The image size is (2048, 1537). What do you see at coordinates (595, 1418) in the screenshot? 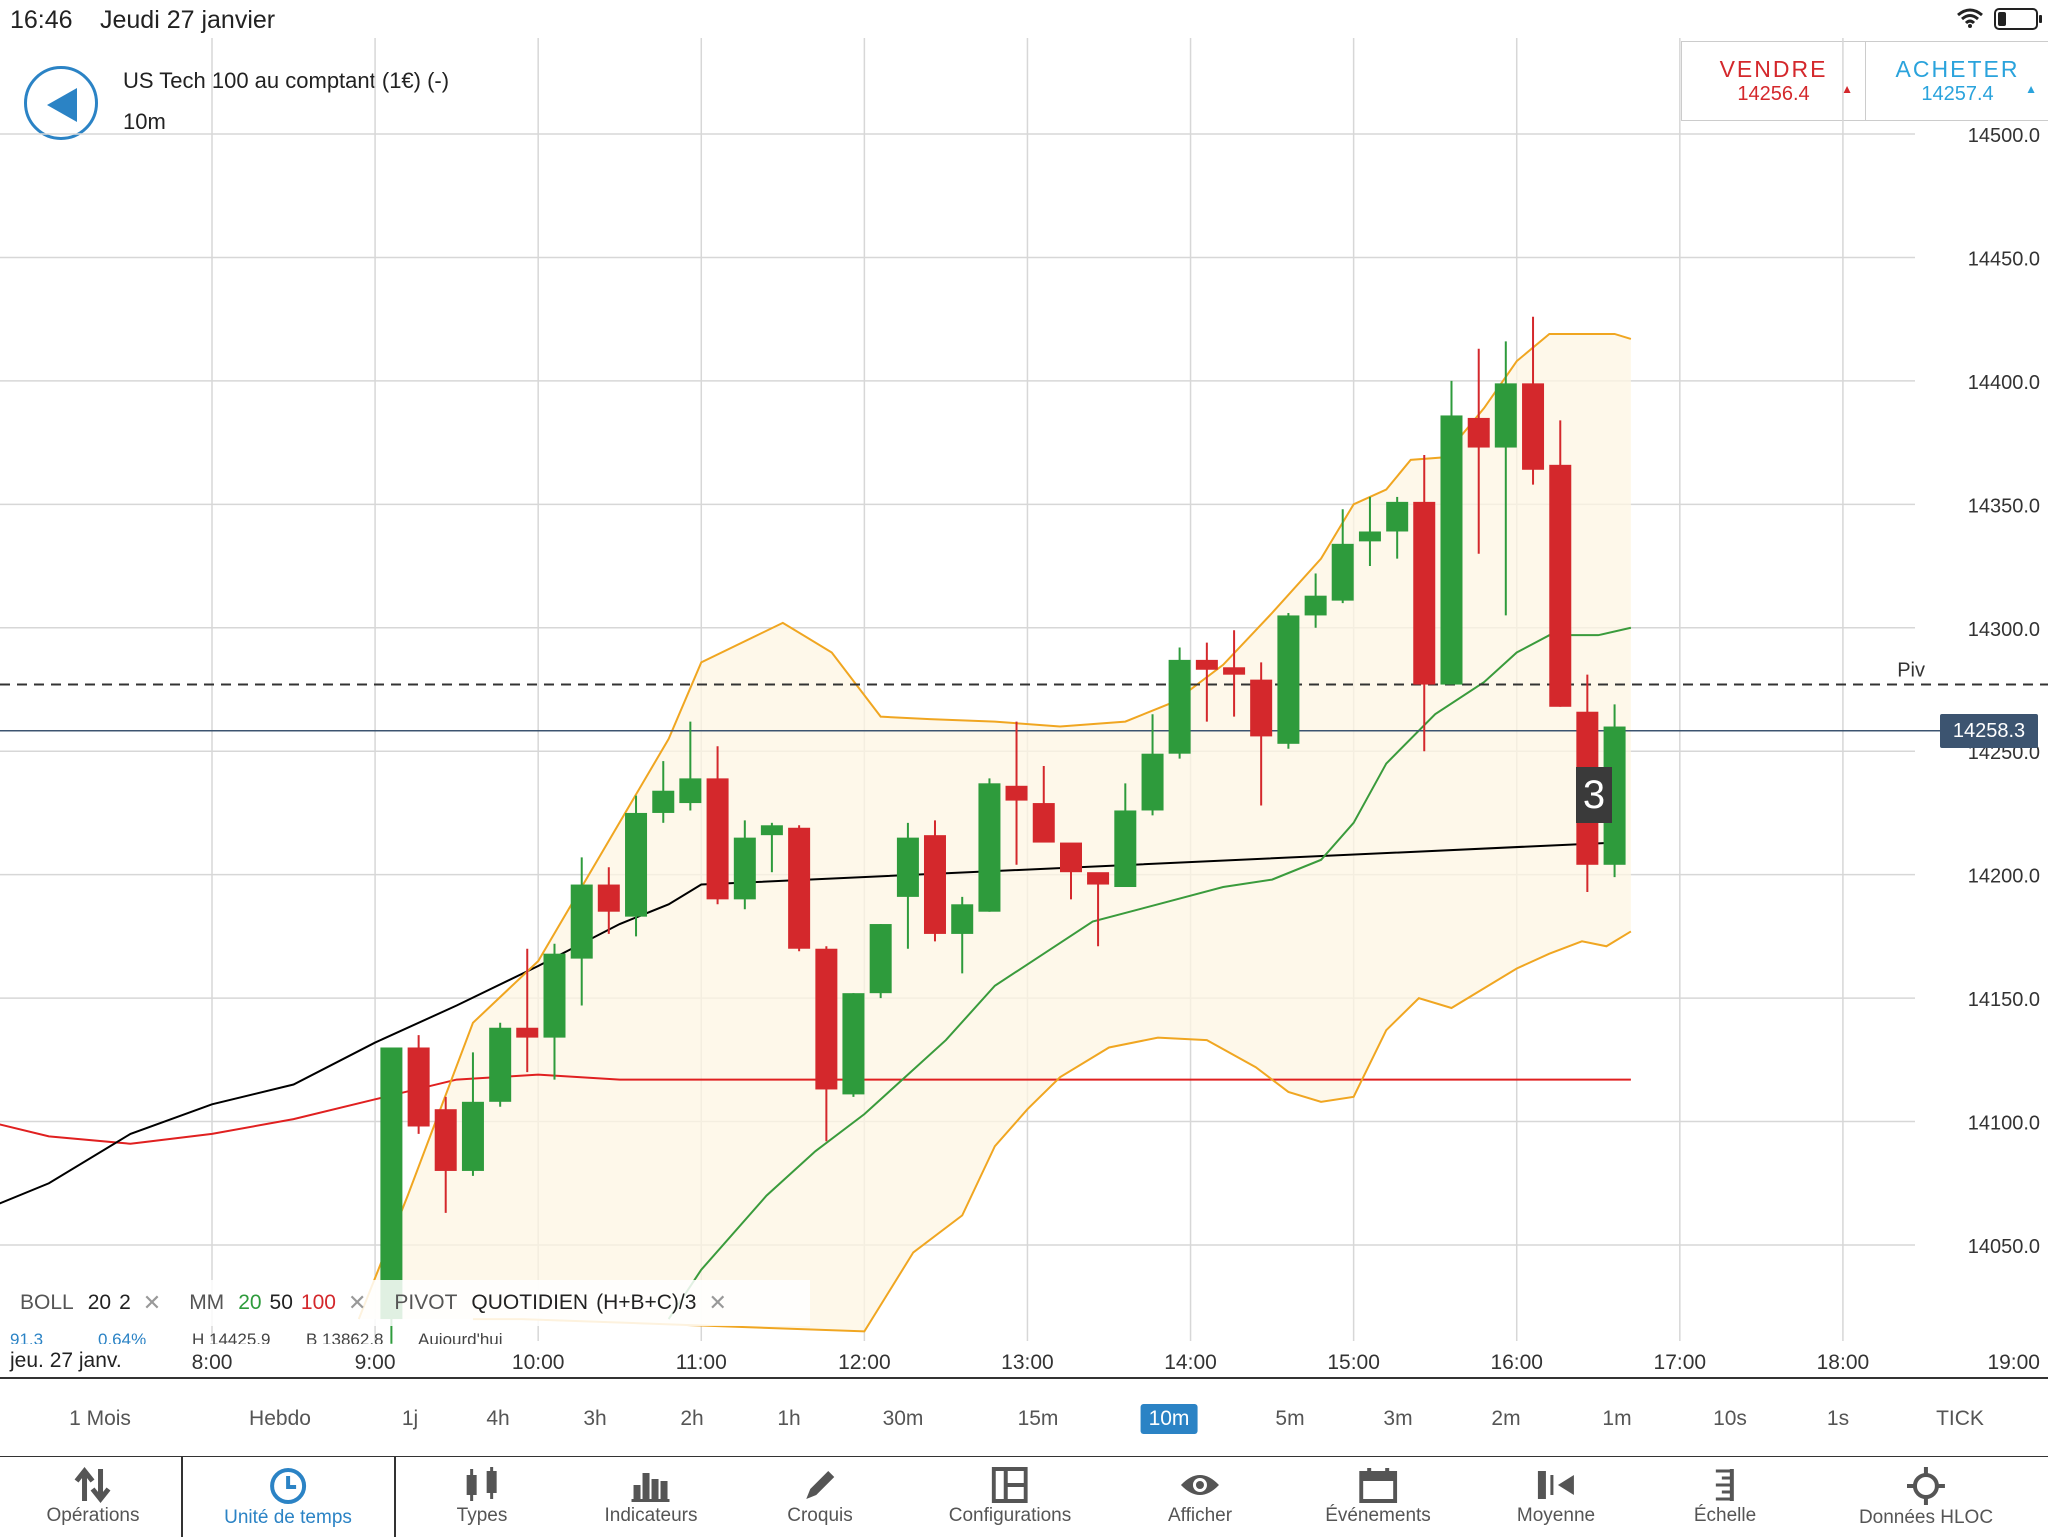
I see `timeframe-3h: 3h` at bounding box center [595, 1418].